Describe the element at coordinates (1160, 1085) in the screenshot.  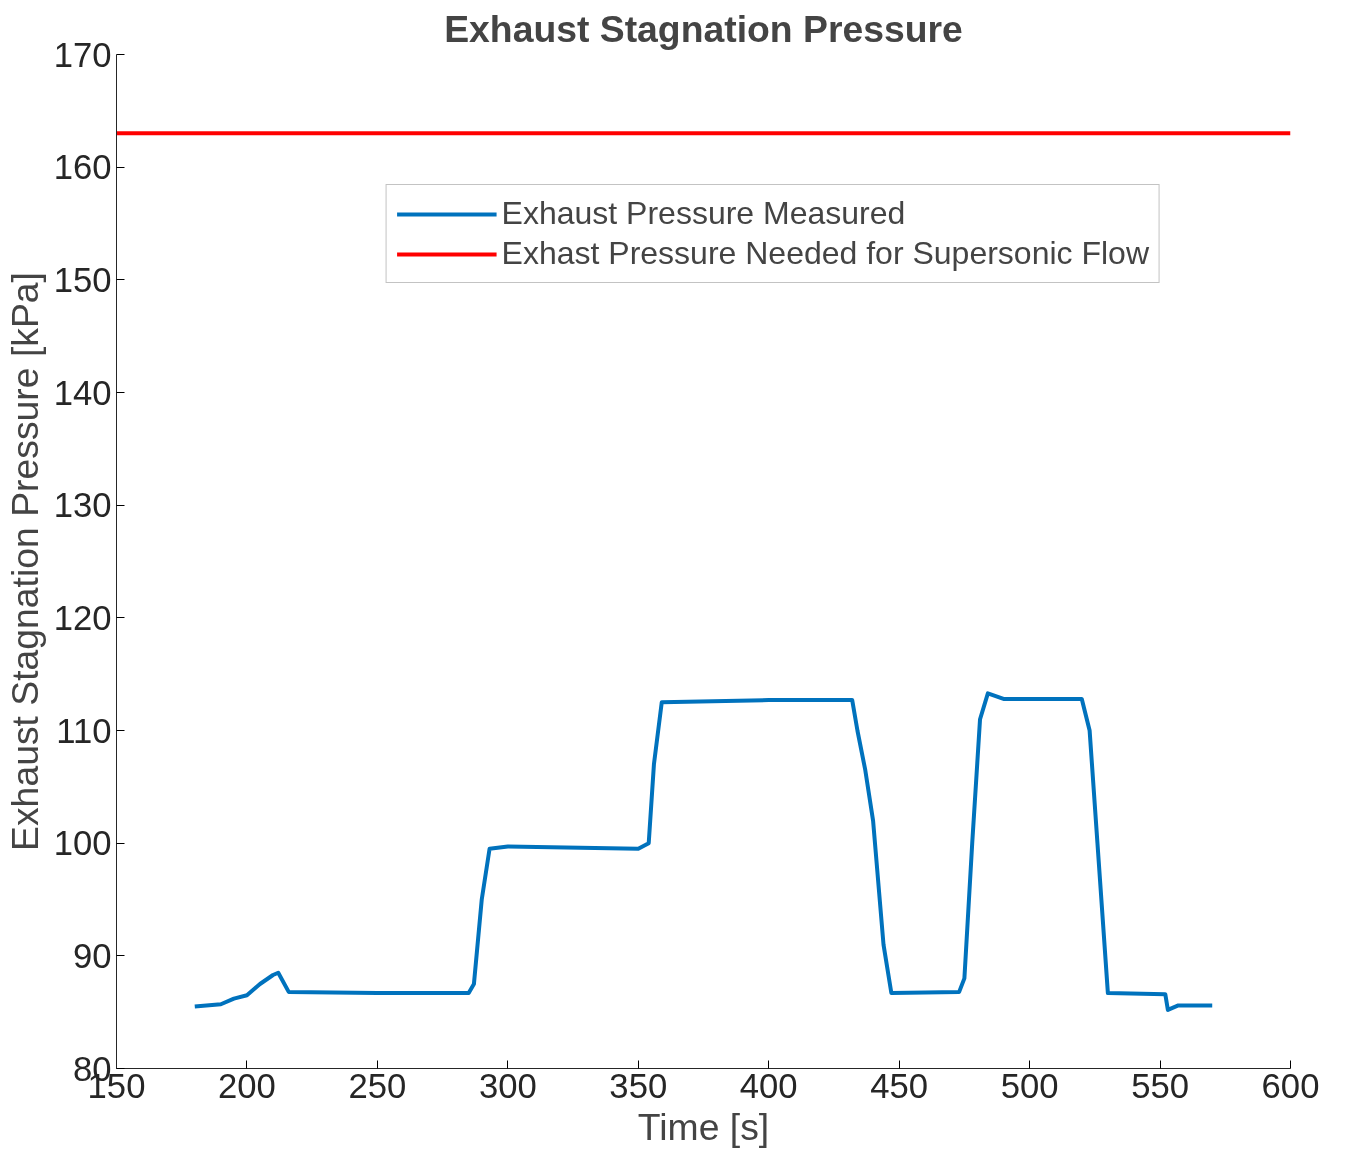
I see `x-tick-label: 550` at that location.